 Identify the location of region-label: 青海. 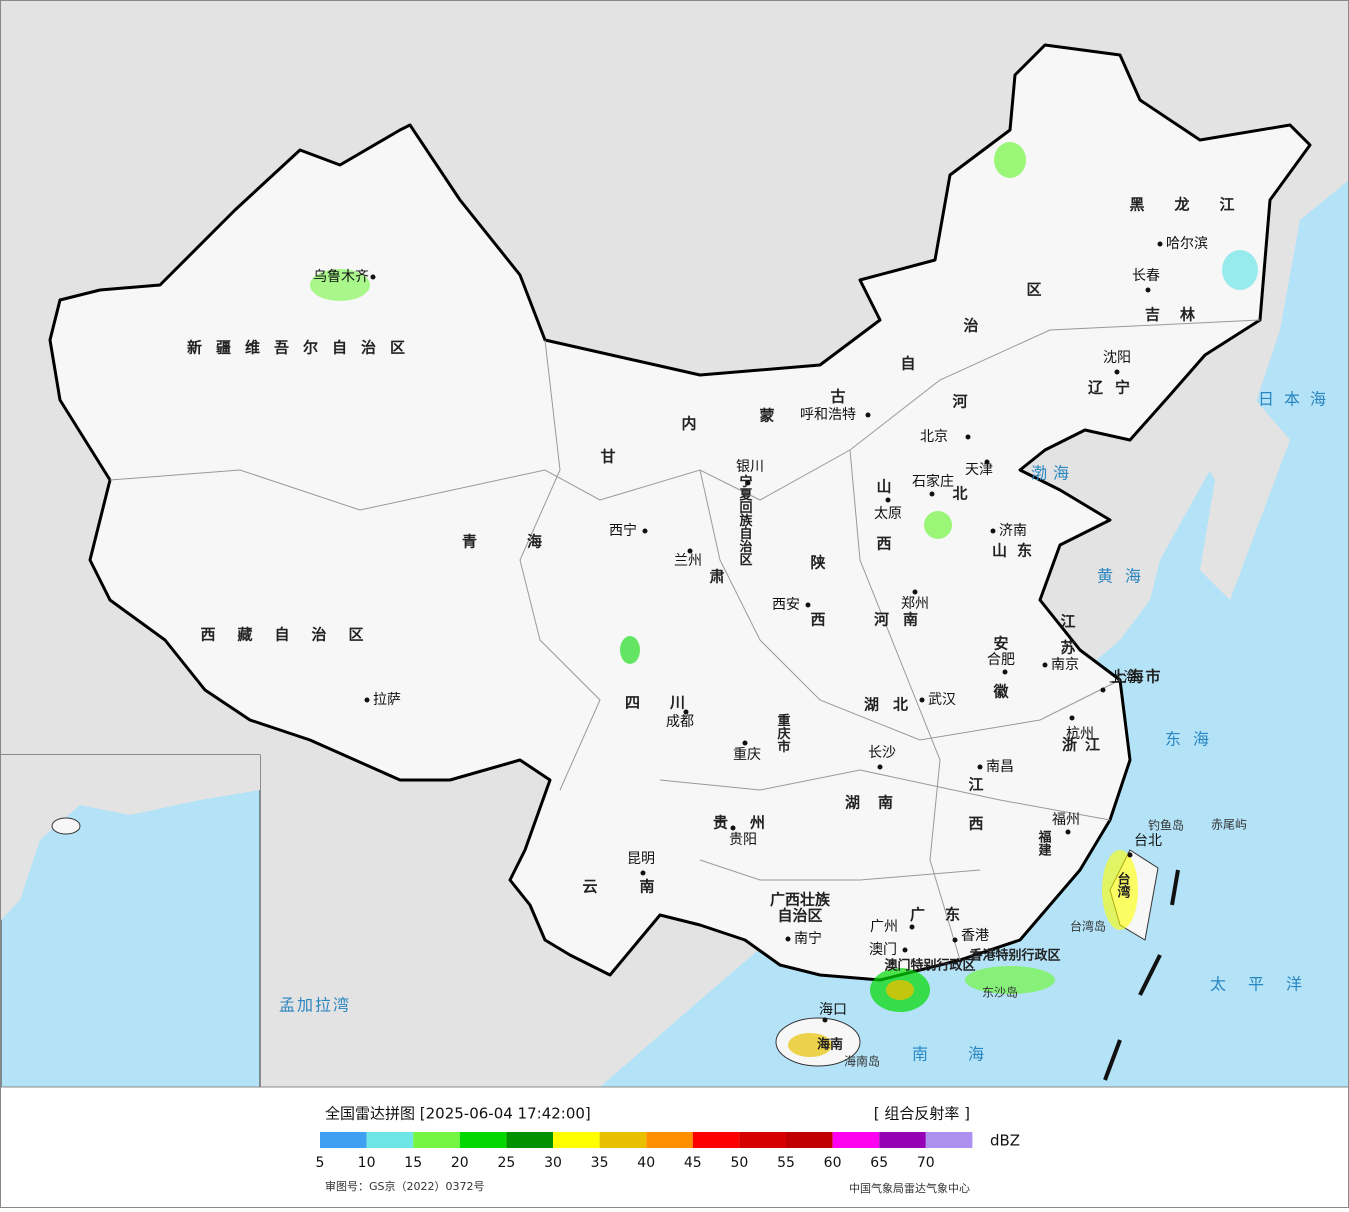
(527, 542).